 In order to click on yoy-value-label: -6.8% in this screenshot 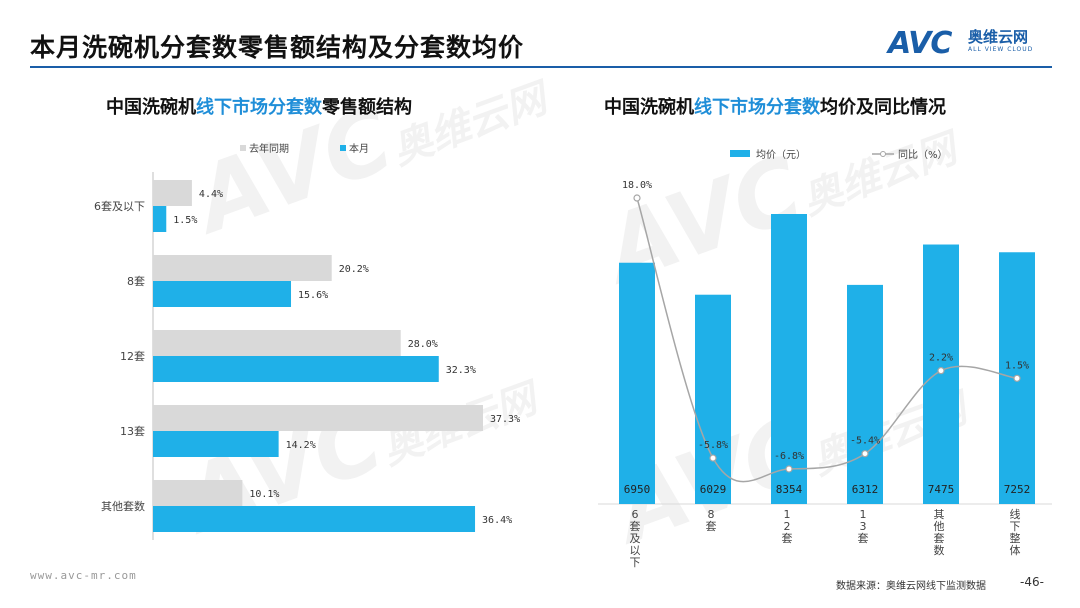, I will do `click(789, 456)`.